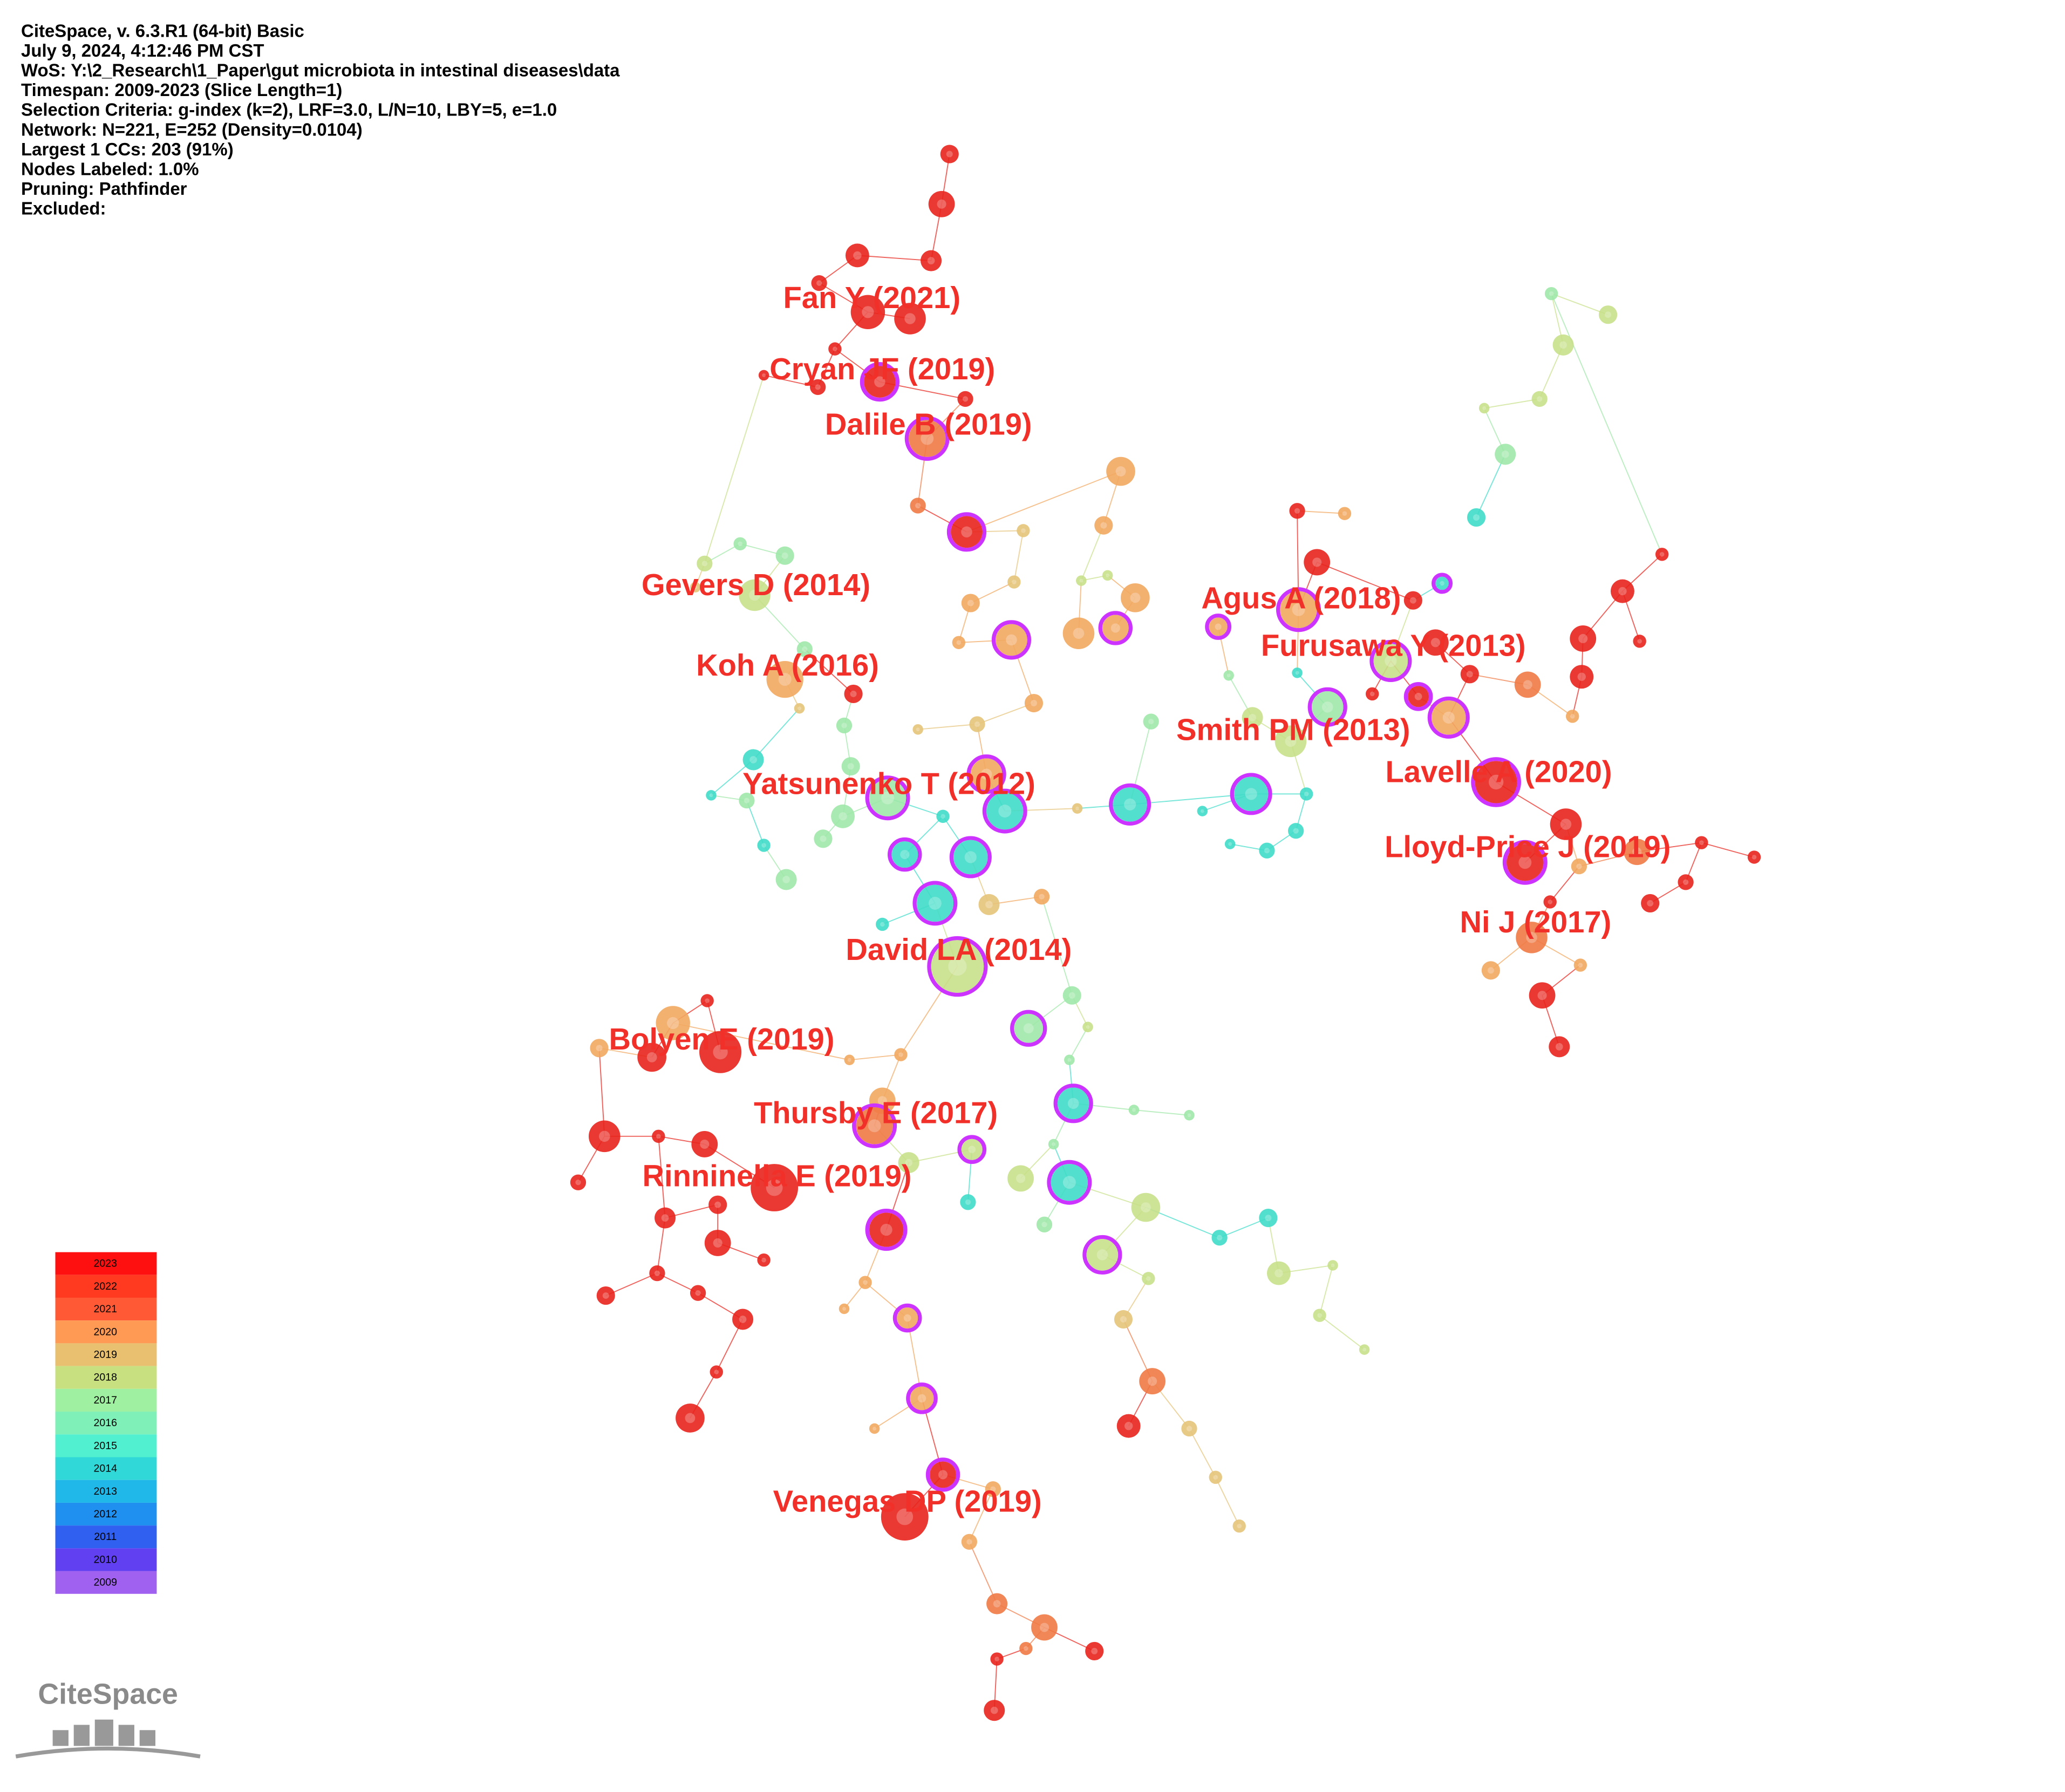 The width and height of the screenshot is (2065, 1792). I want to click on logo-bar, so click(81, 1736).